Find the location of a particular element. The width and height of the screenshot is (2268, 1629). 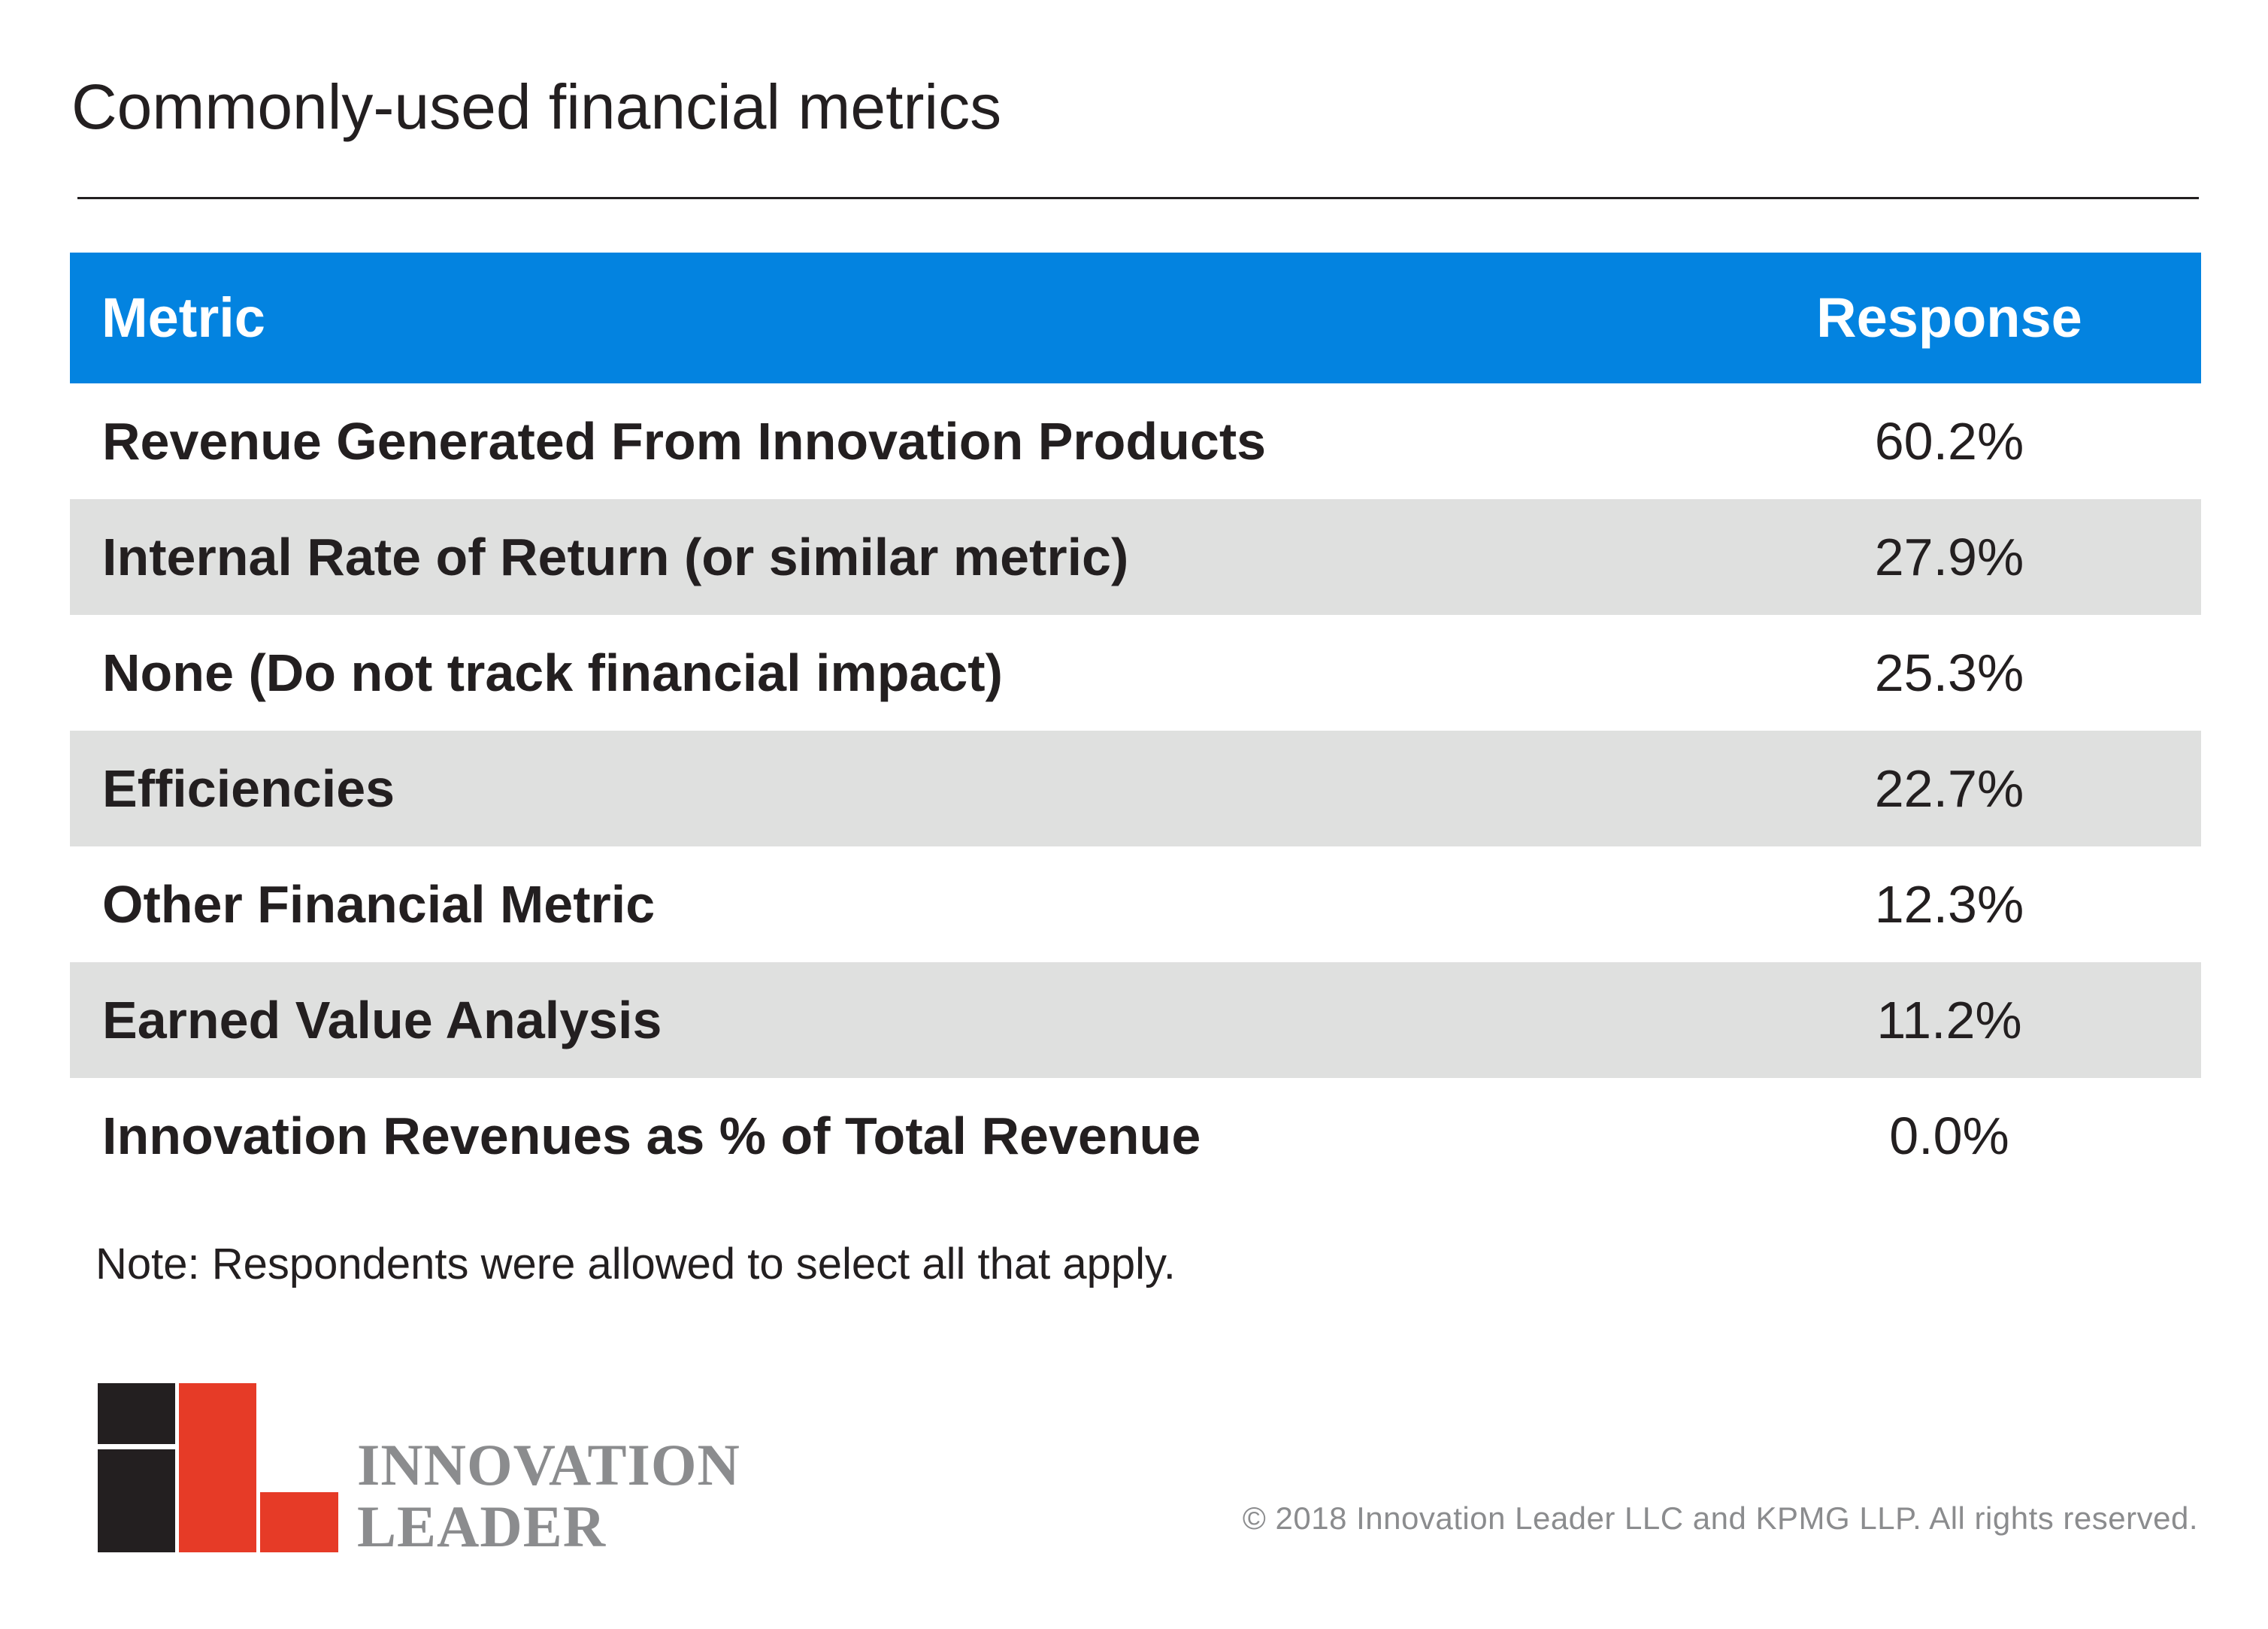

table-row: Efficiencies 22.7% is located at coordinates (1135, 789).